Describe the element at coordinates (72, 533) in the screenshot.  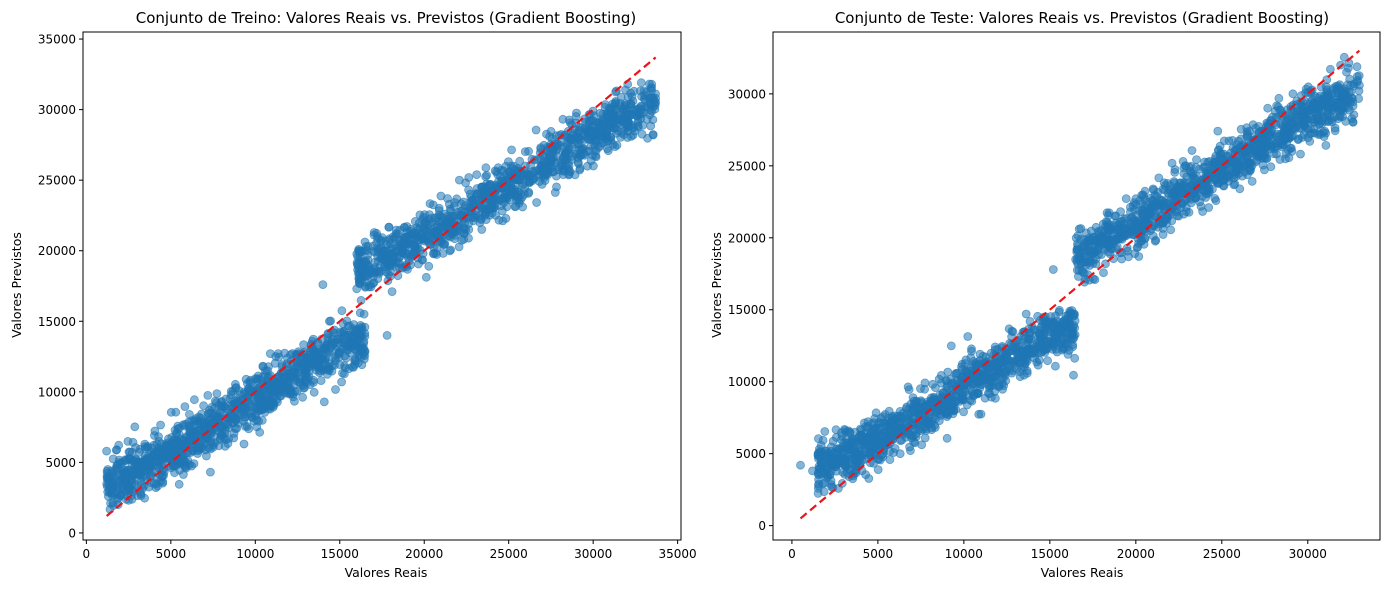
I see `train-y-tick-label: 0` at that location.